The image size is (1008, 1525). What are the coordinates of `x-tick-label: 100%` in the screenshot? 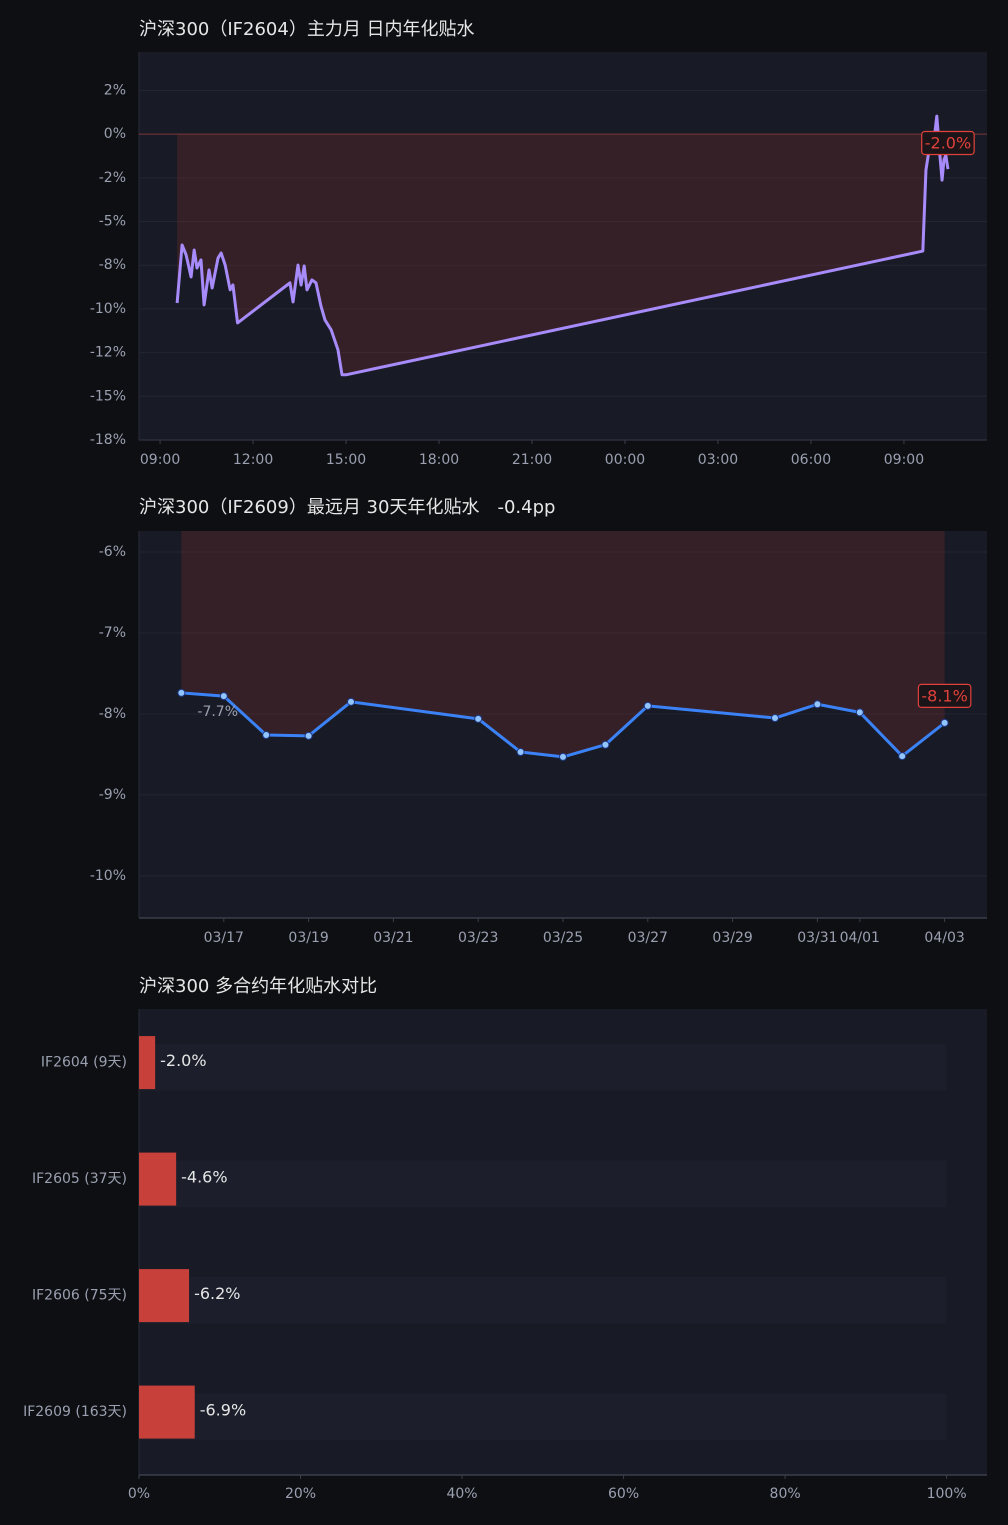 It's located at (947, 1494).